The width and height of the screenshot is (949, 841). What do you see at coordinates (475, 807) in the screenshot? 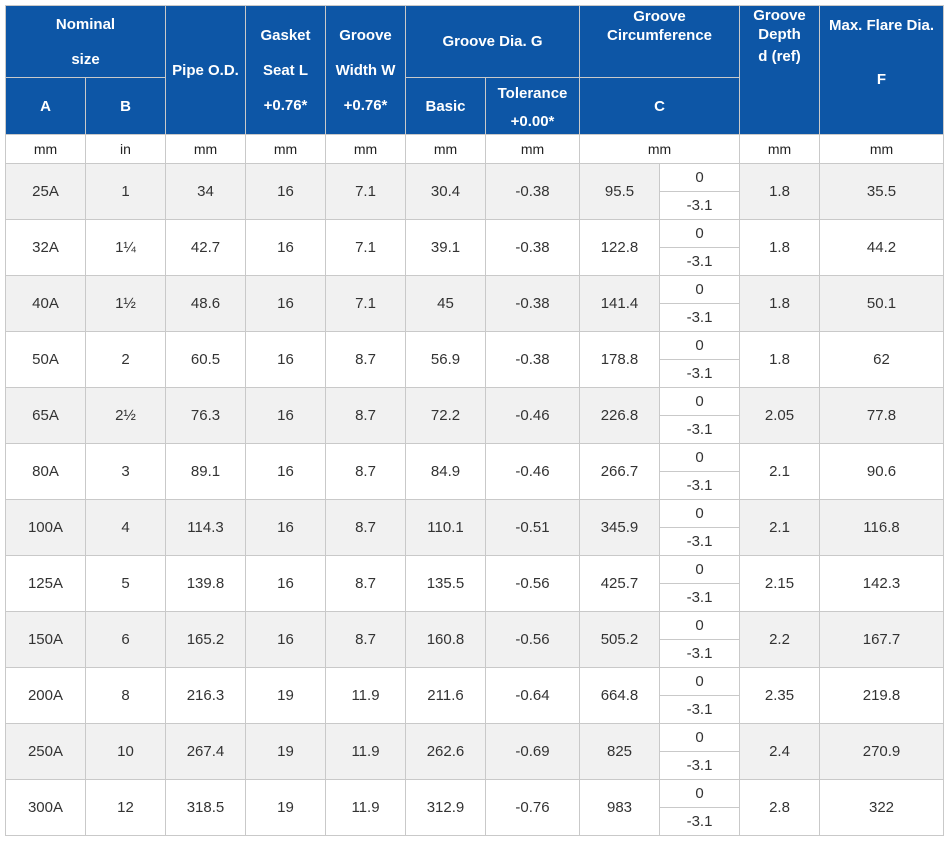
I see `table-row: 300A 12 318.5 19 11.9 312.9 -0.76 983 0 2.8 322` at bounding box center [475, 807].